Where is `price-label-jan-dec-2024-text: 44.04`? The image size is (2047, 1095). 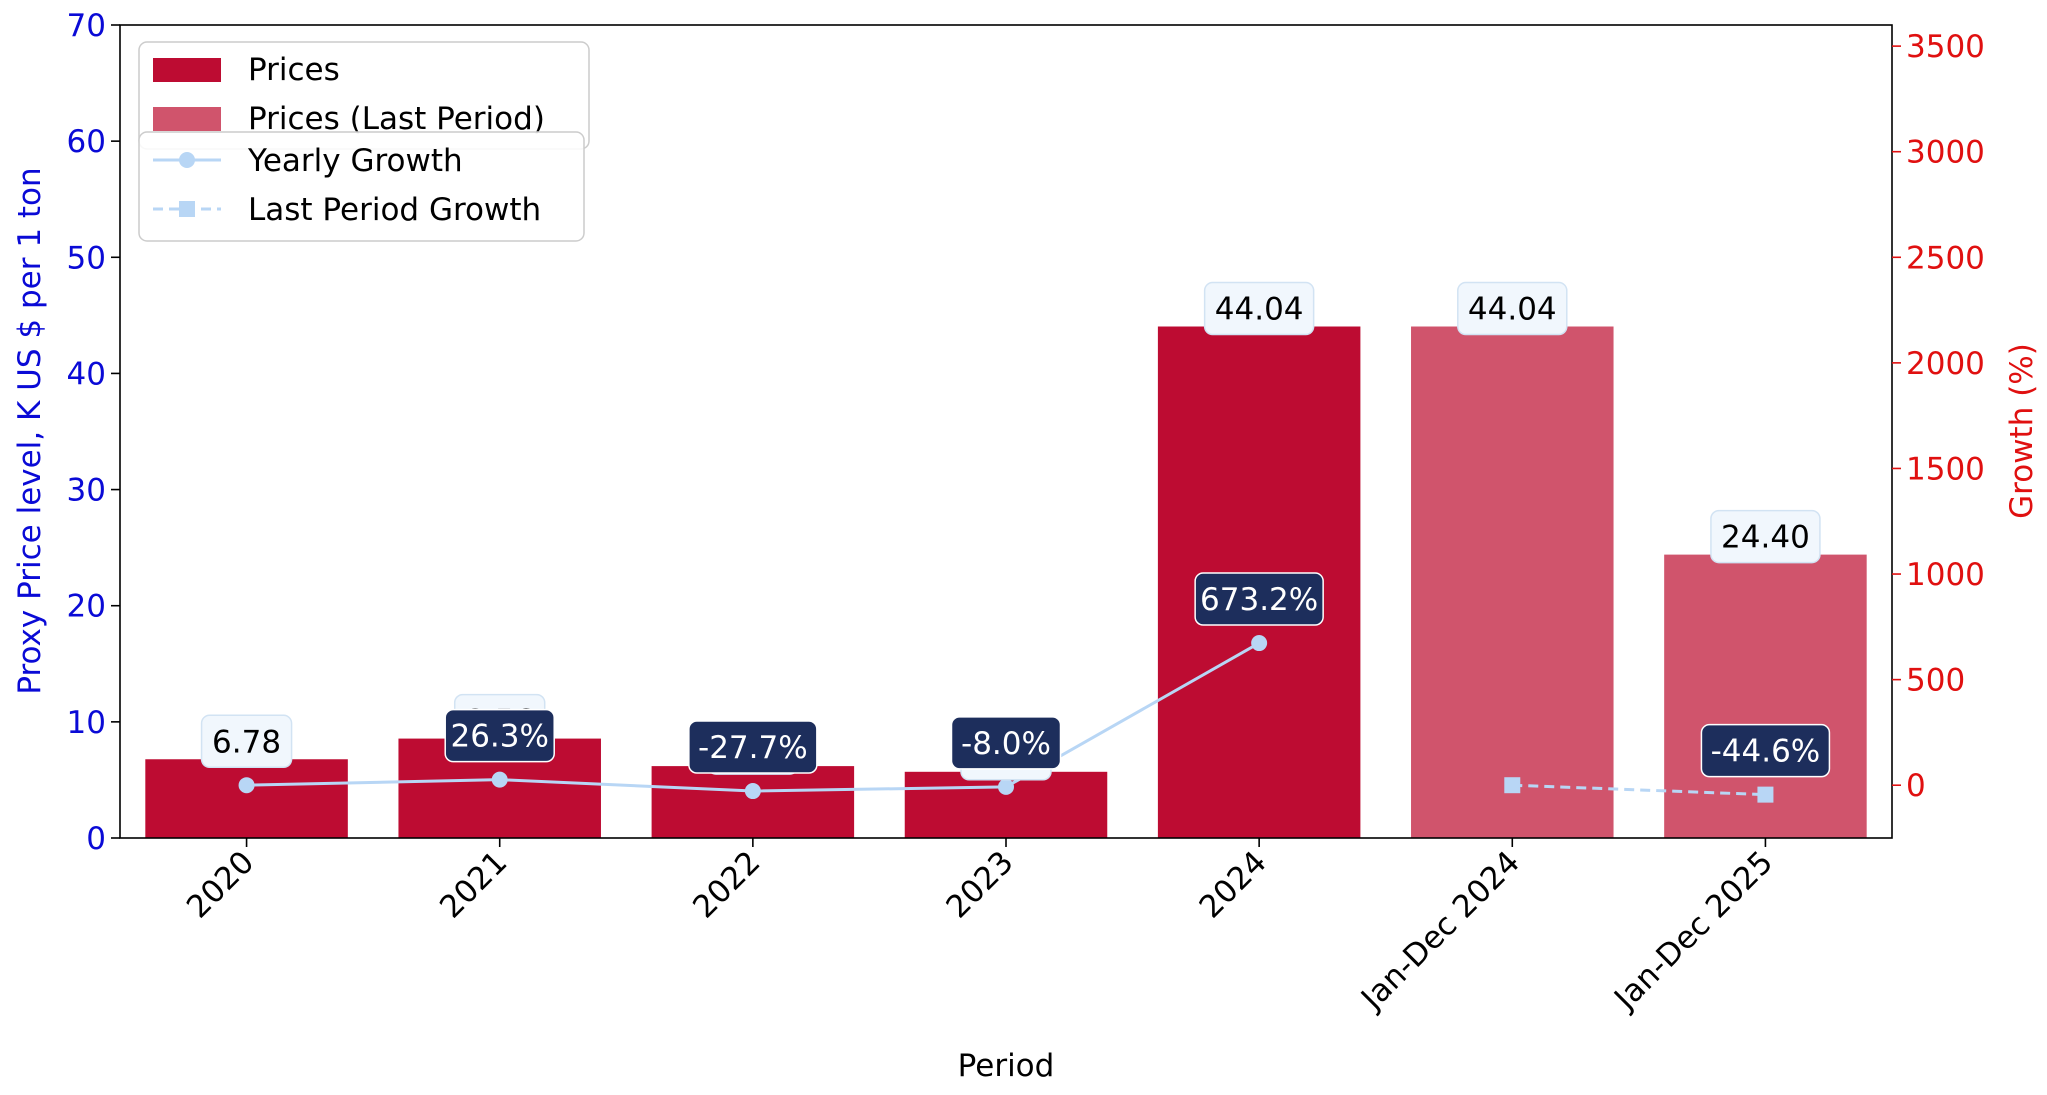
price-label-jan-dec-2024-text: 44.04 is located at coordinates (1512, 310).